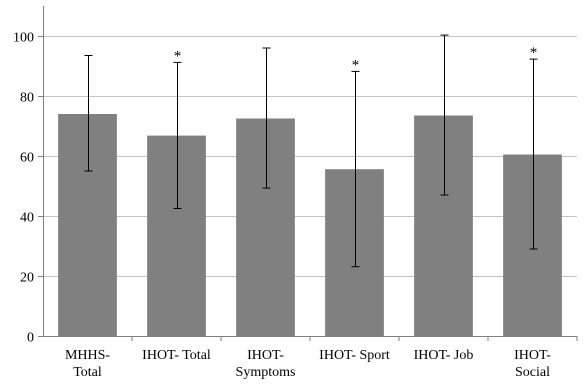  What do you see at coordinates (23, 38) in the screenshot?
I see `y-tick-label: 100` at bounding box center [23, 38].